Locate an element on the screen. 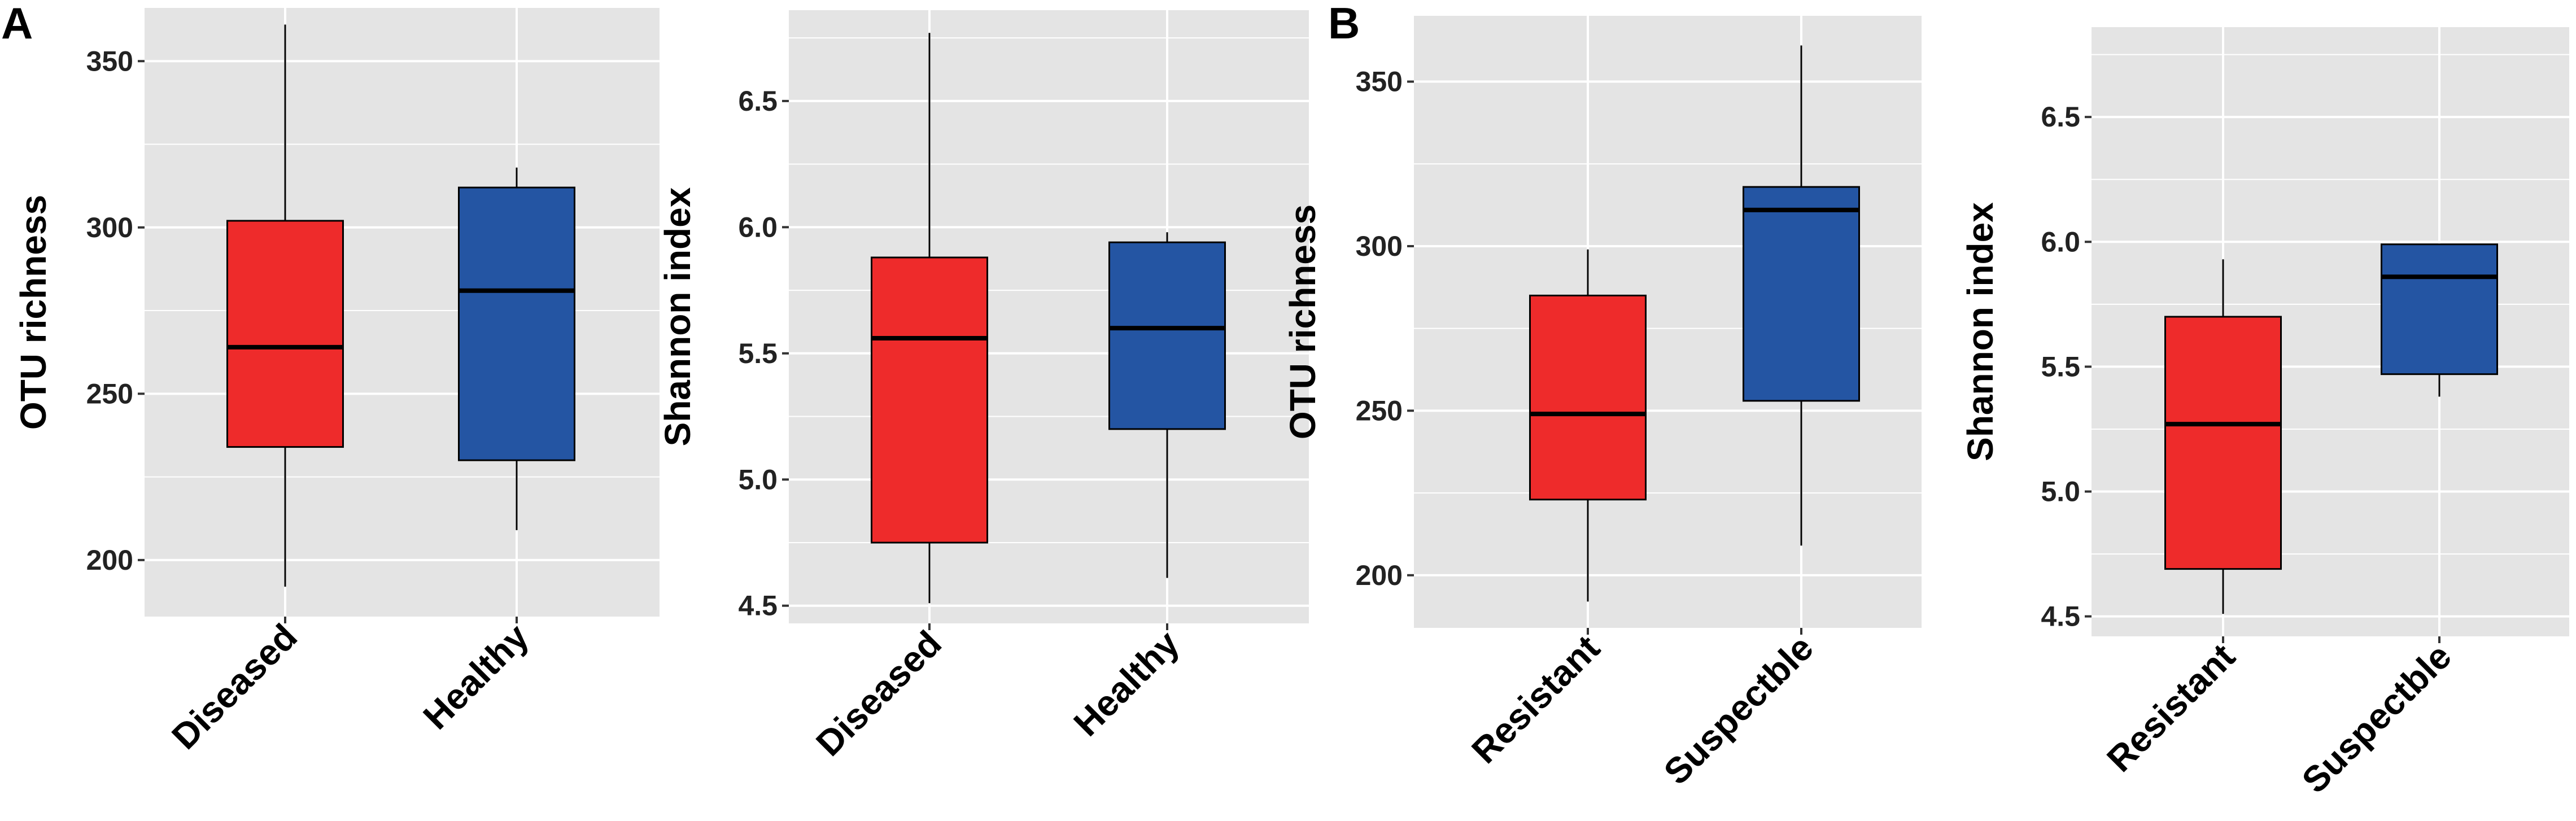 This screenshot has width=2576, height=821. chart-4-y-axis-title: Shannon index is located at coordinates (1981, 332).